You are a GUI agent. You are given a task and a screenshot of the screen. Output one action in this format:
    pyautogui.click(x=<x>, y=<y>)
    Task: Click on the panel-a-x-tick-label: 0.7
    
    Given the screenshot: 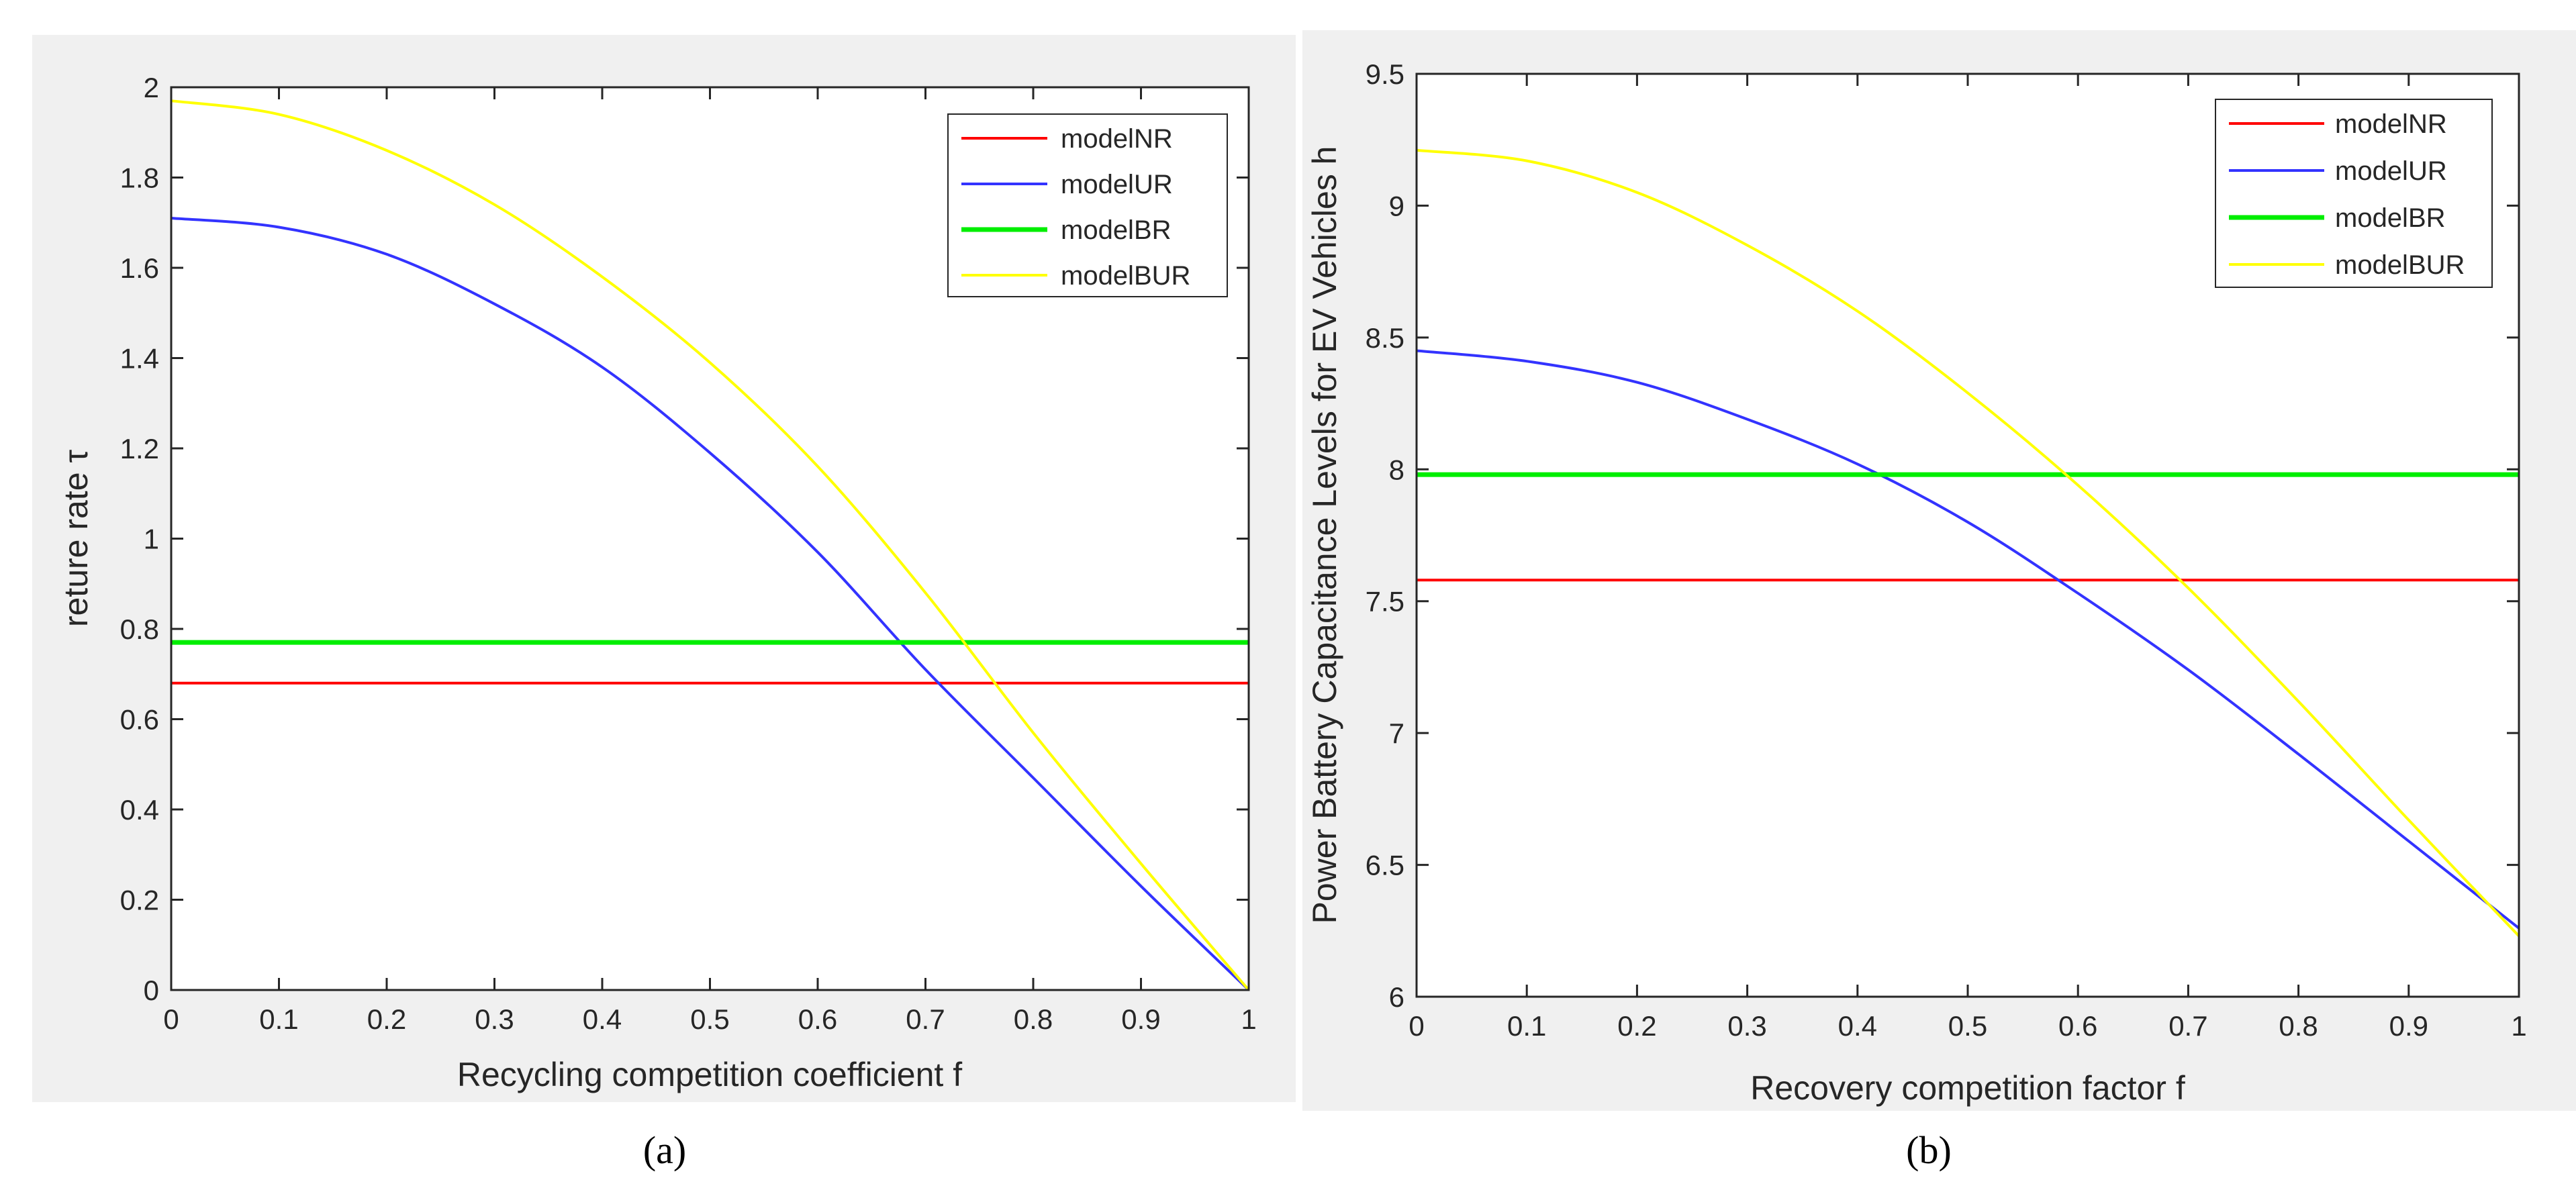 What is the action you would take?
    pyautogui.click(x=926, y=1019)
    